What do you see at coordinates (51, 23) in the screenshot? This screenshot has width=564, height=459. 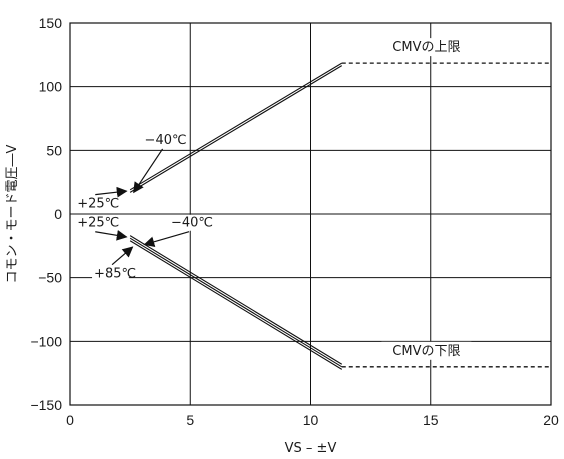 I see `y-tick-label: 150` at bounding box center [51, 23].